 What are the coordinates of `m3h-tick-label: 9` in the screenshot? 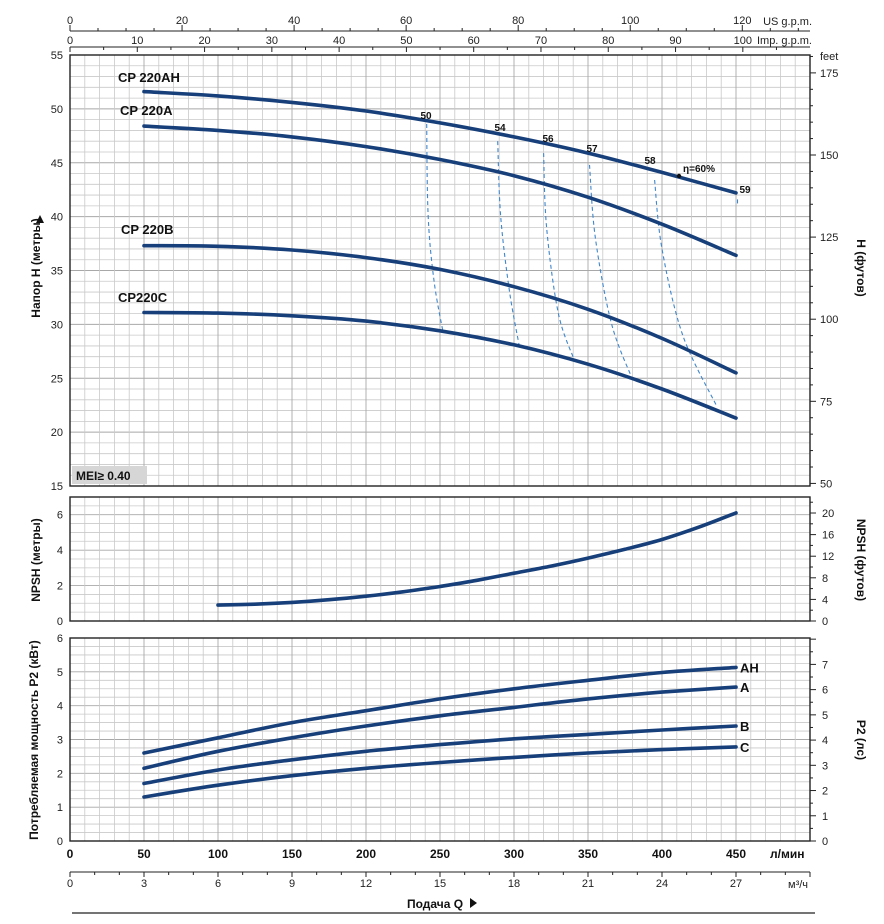 It's located at (292, 884).